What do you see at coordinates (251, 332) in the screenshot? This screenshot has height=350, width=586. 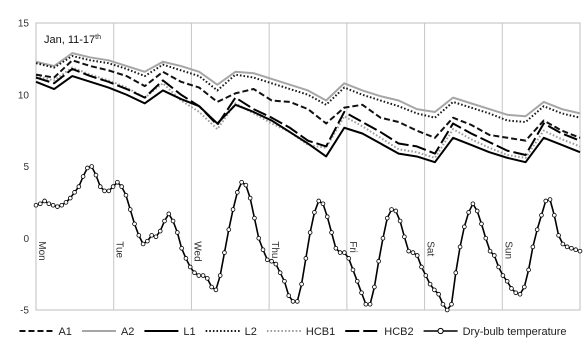 I see `legend-label: L2` at bounding box center [251, 332].